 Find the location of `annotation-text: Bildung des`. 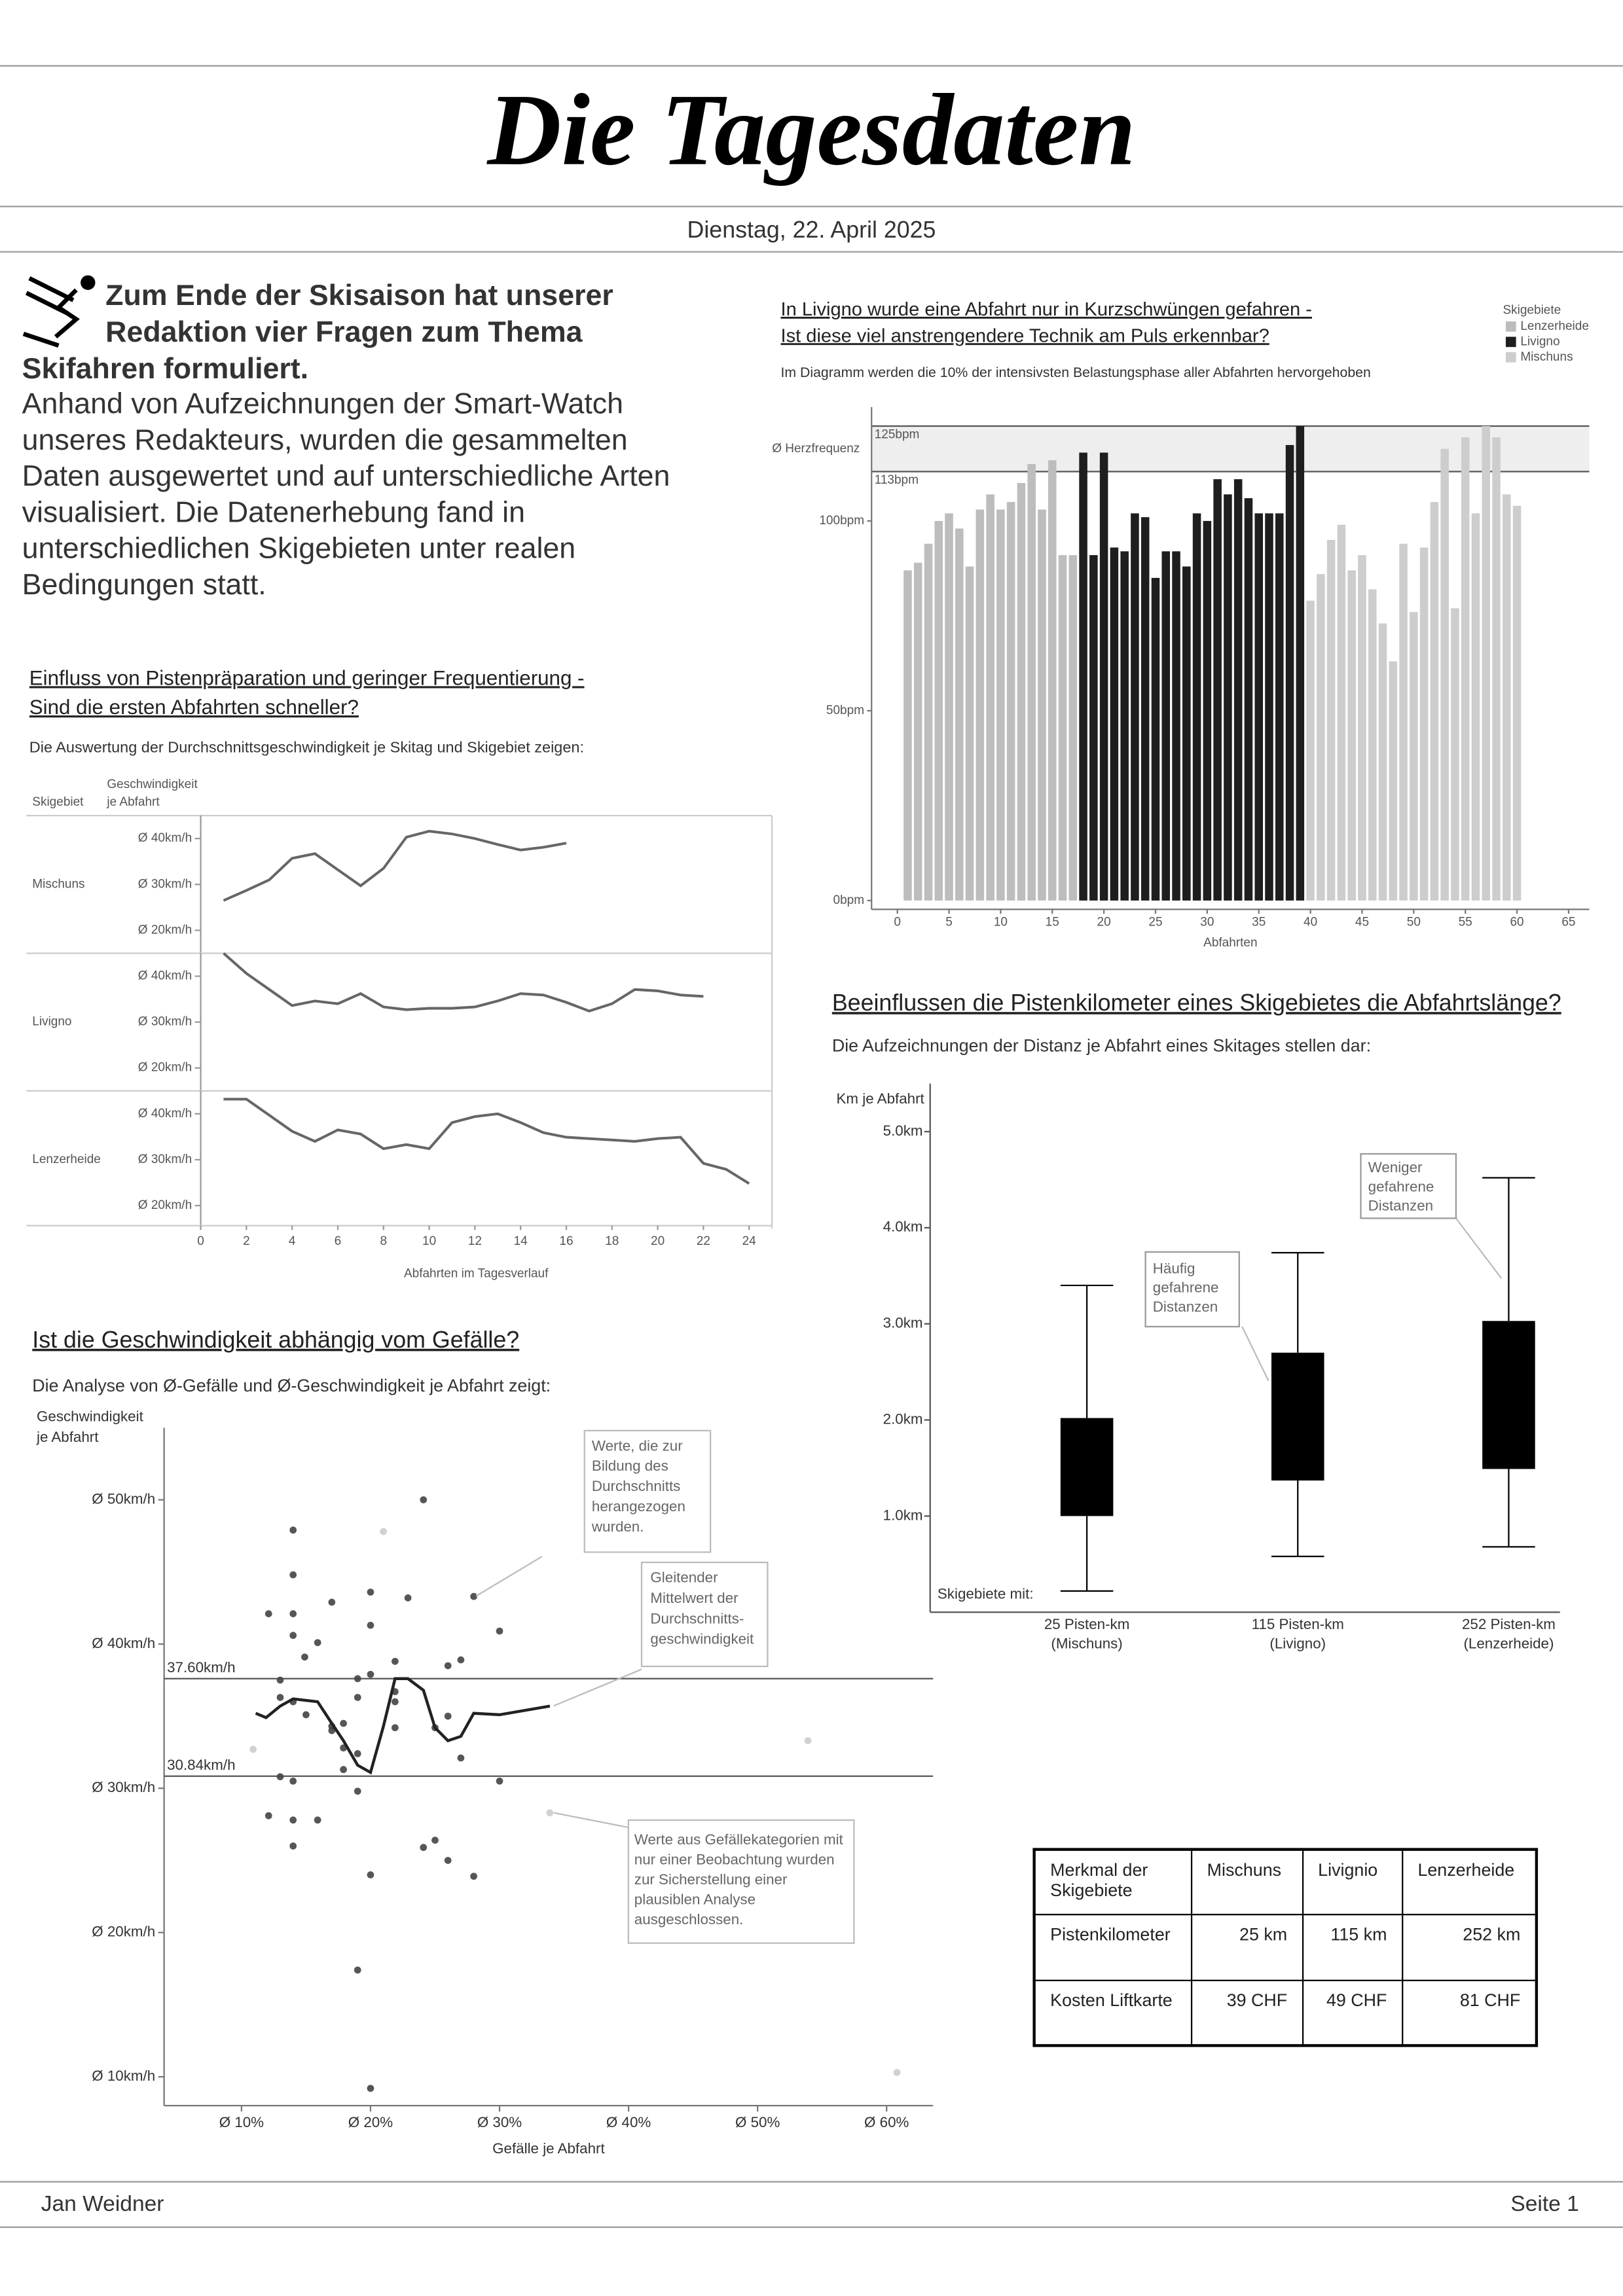

annotation-text: Bildung des is located at coordinates (630, 1466).